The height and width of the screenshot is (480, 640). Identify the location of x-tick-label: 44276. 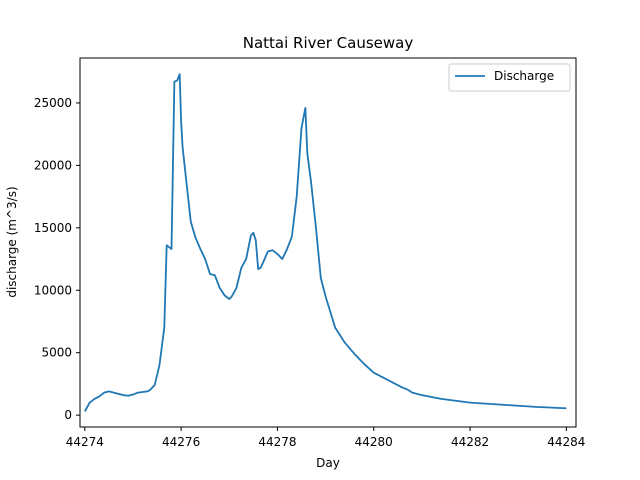
(181, 442).